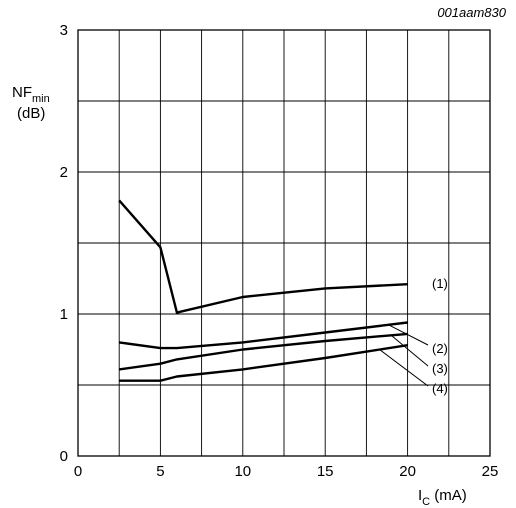 This screenshot has height=508, width=516. What do you see at coordinates (242, 471) in the screenshot?
I see `x-tick-label: 10` at bounding box center [242, 471].